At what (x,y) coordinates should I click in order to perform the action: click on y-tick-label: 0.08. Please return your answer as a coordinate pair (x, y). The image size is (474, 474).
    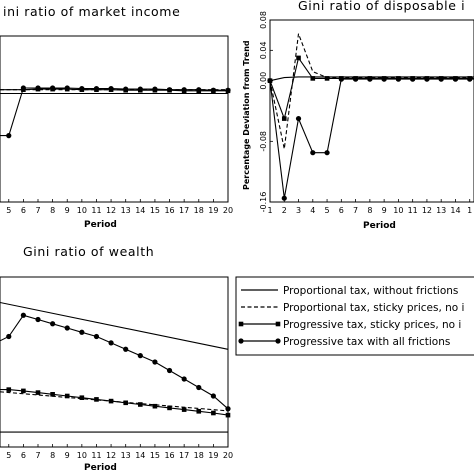
    Looking at the image, I should click on (263, 20).